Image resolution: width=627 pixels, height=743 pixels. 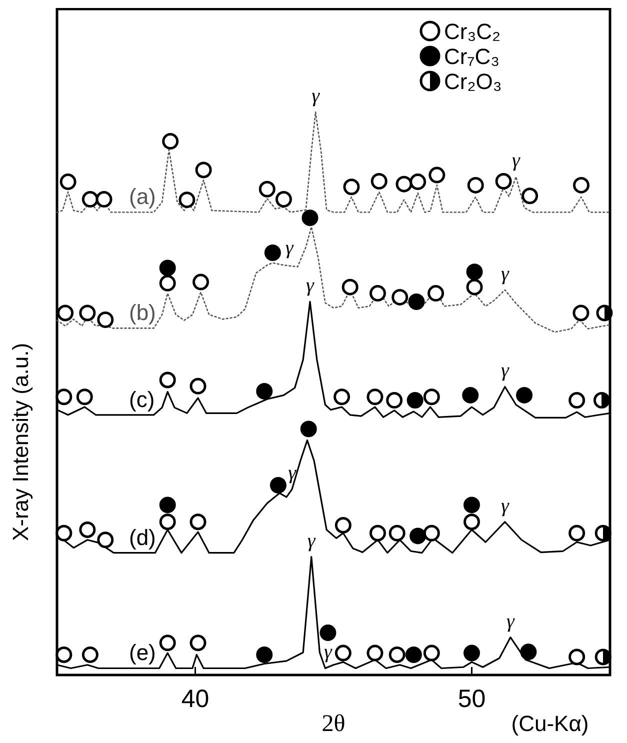 What do you see at coordinates (550, 723) in the screenshot?
I see `text: (Cu-Kα)` at bounding box center [550, 723].